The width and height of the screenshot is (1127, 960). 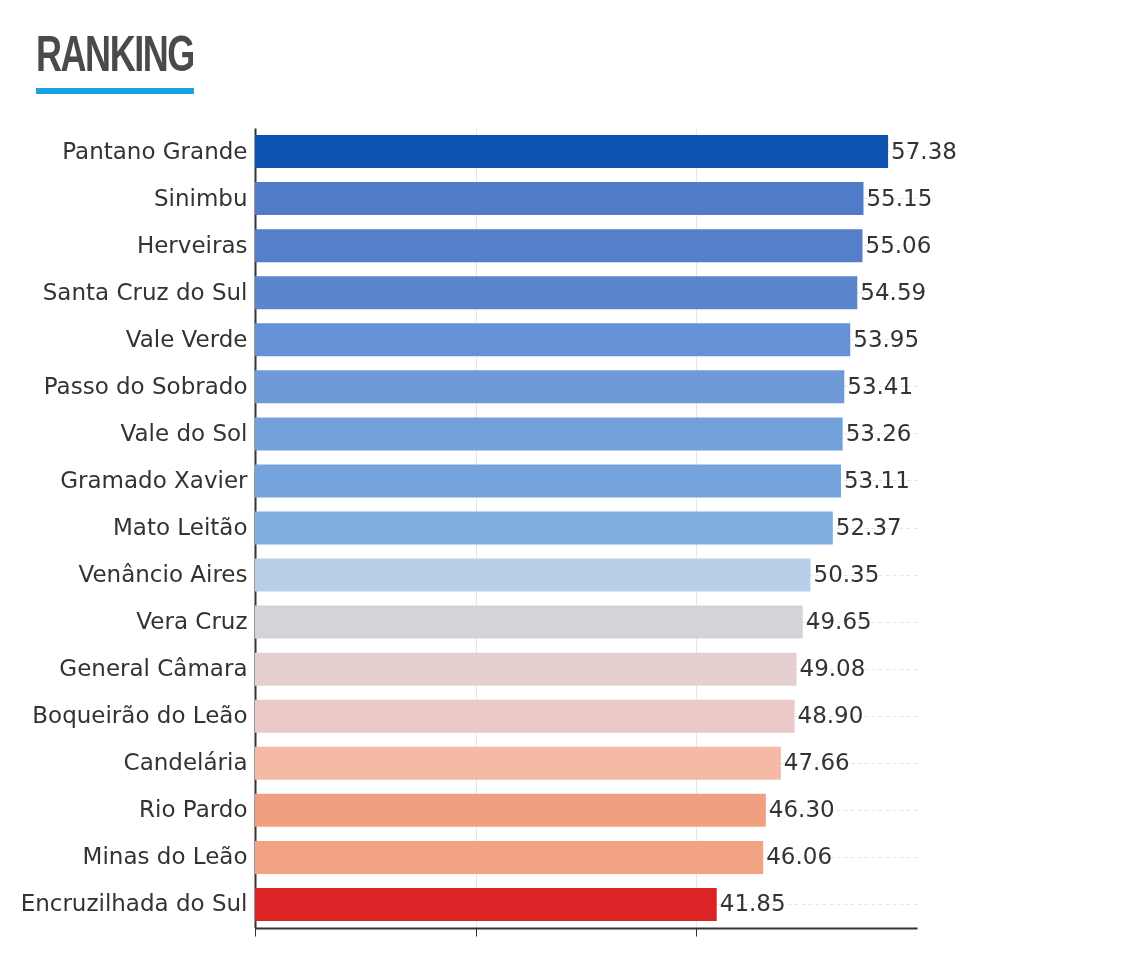 What do you see at coordinates (115, 54) in the screenshot?
I see `chart-title: RANKING` at bounding box center [115, 54].